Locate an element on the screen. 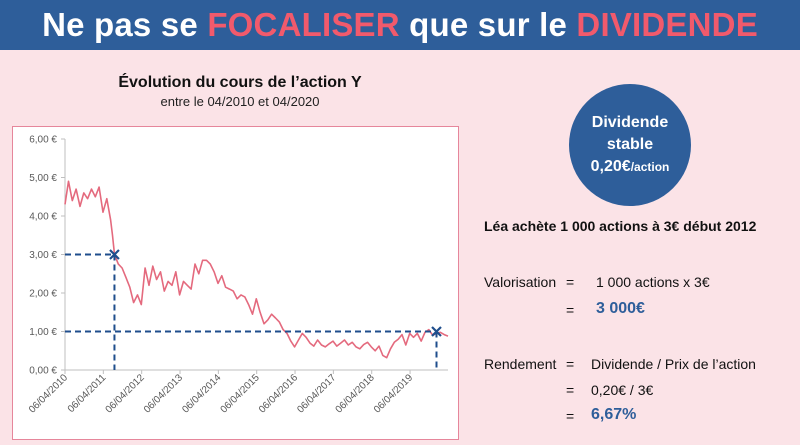 This screenshot has width=800, height=445. badge-value: 0,20€ is located at coordinates (610, 166).